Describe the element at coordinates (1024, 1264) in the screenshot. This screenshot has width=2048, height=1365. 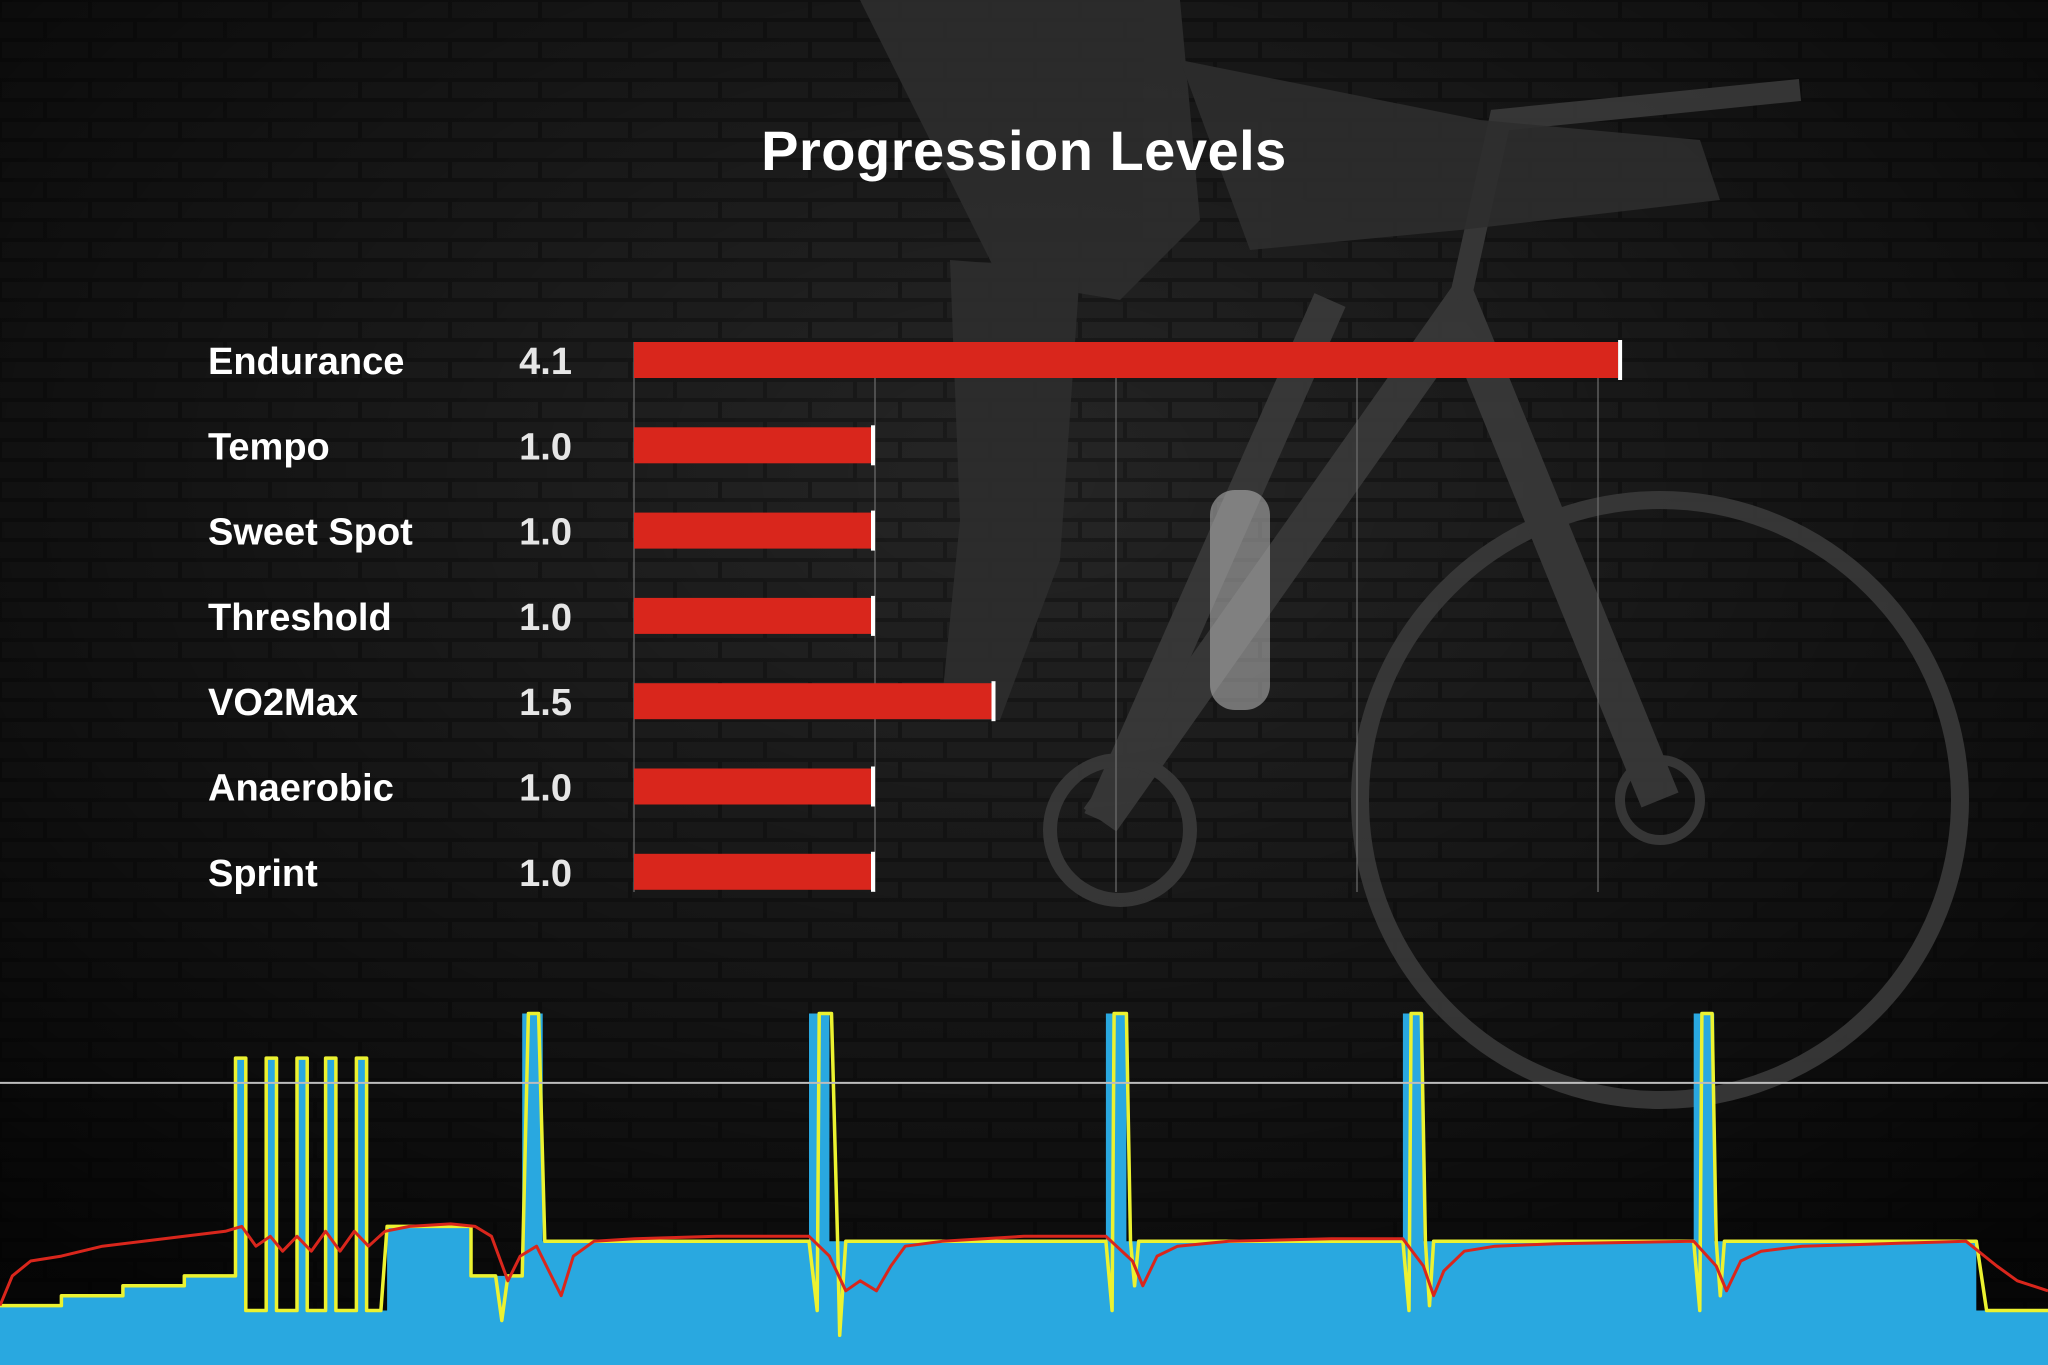
I see `heart-rate-line` at that location.